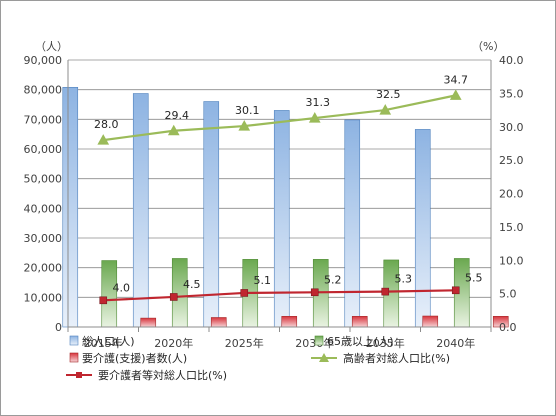 This screenshot has height=416, width=556. I want to click on data-label: 5.2, so click(333, 279).